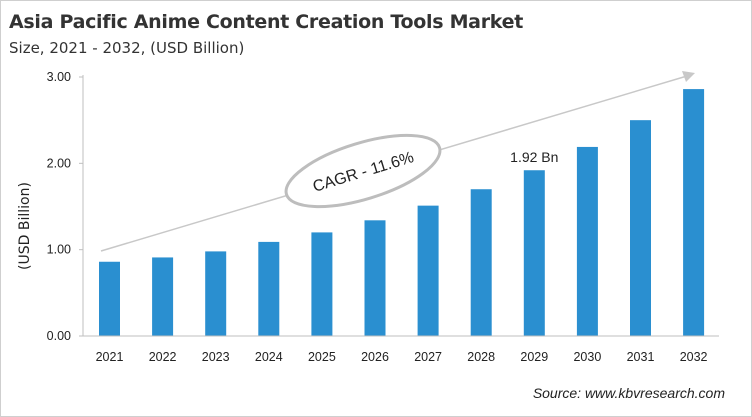  I want to click on x-tick-label: 2027, so click(428, 357).